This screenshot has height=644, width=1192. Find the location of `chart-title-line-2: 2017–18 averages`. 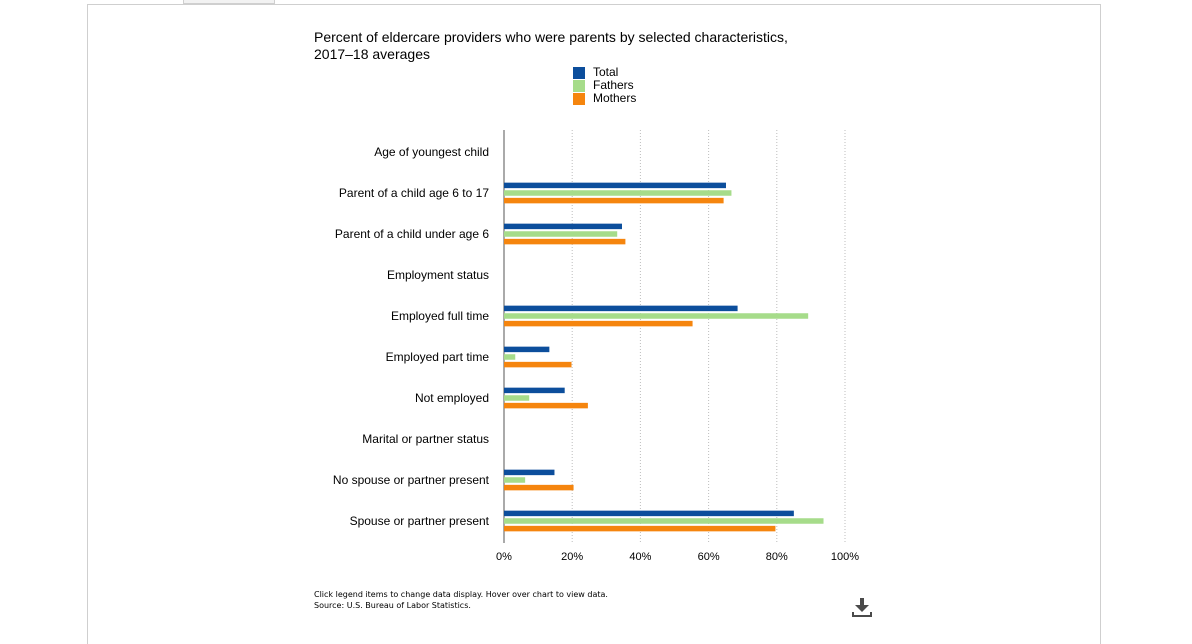

chart-title-line-2: 2017–18 averages is located at coordinates (372, 54).